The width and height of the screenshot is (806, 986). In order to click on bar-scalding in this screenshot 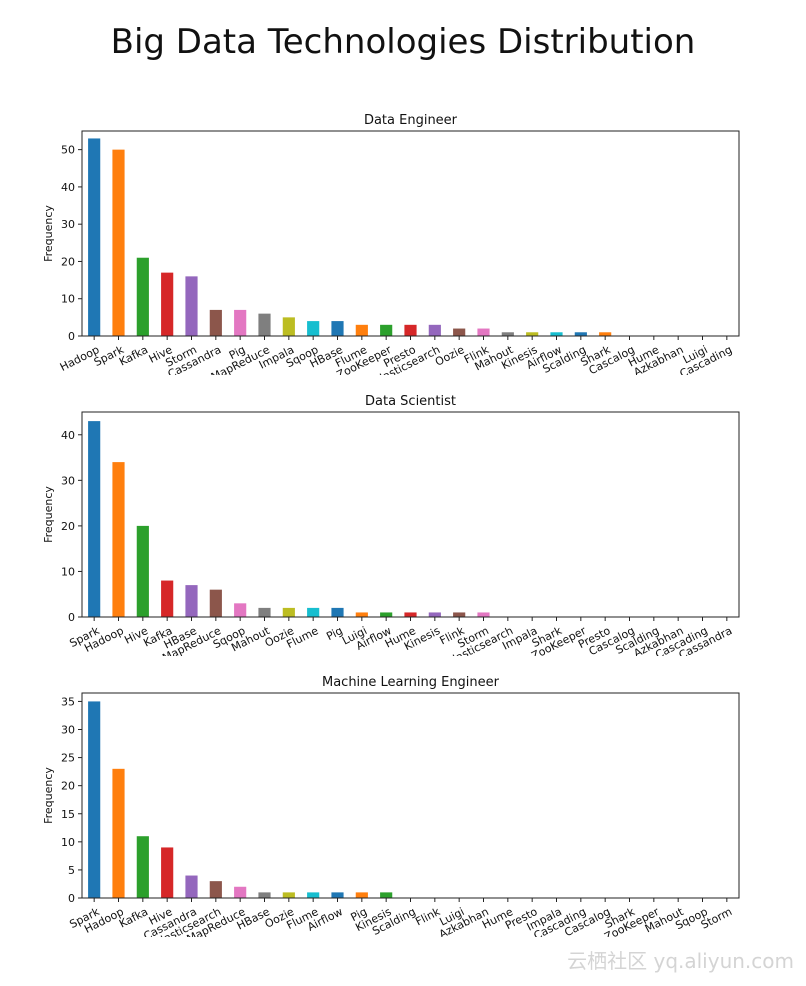, I will do `click(580, 334)`.